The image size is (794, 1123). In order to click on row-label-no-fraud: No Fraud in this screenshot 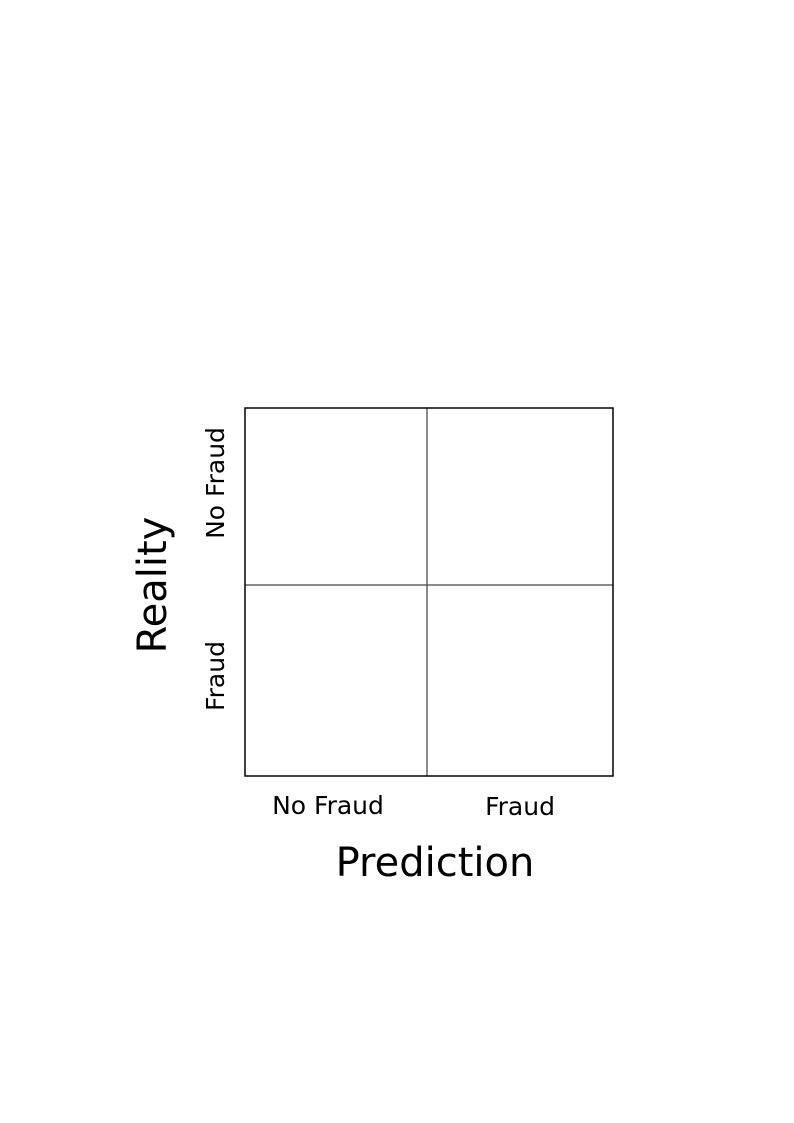, I will do `click(215, 483)`.